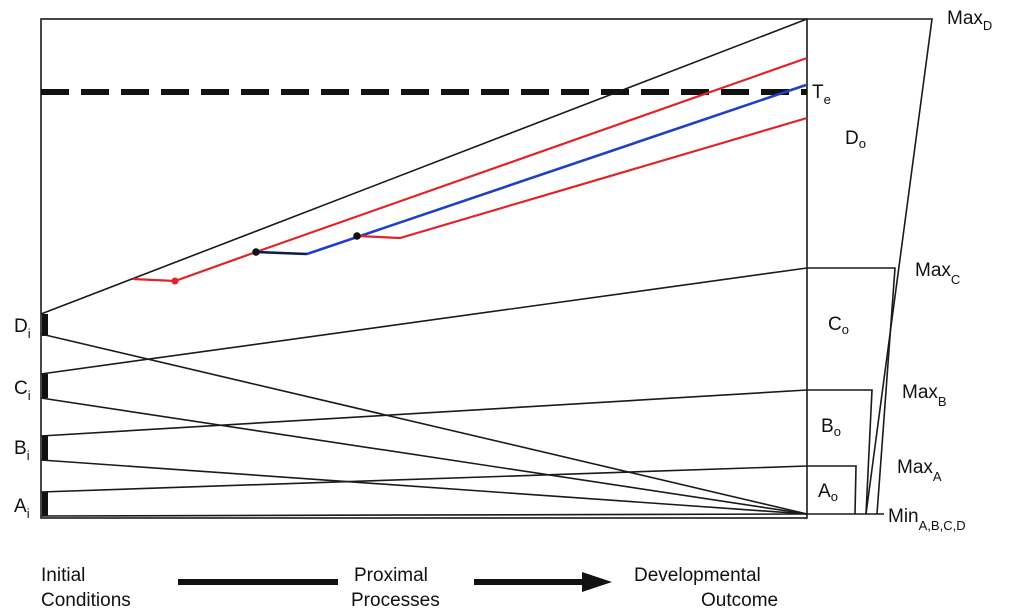 The image size is (1018, 616). Describe the element at coordinates (424, 479) in the screenshot. I see `a-upper-trajectory` at that location.